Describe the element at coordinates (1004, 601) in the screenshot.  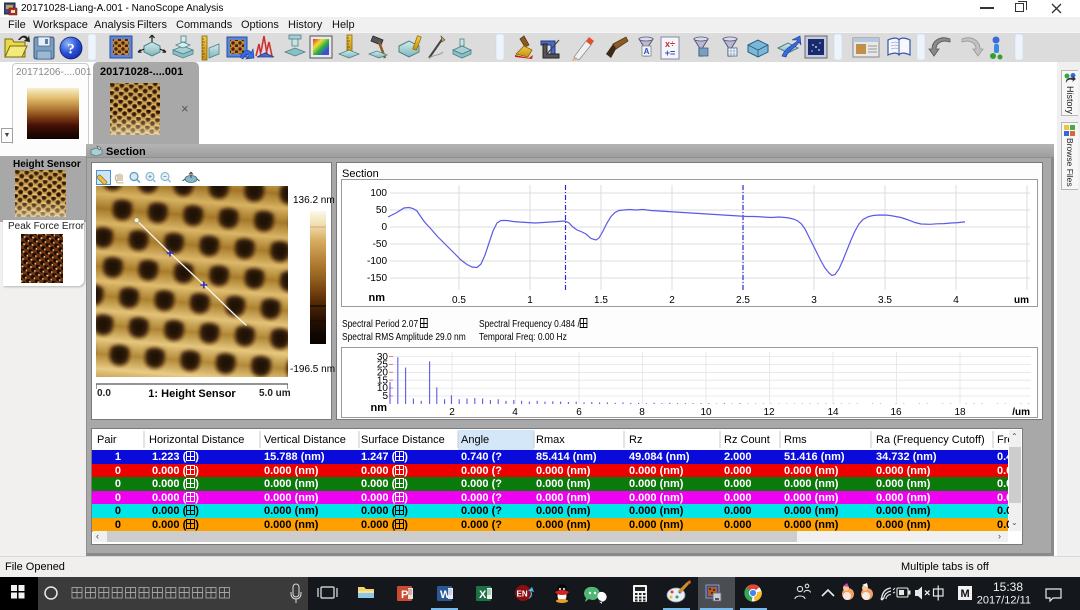
I see `svg-text: 2017/12/11` at that location.